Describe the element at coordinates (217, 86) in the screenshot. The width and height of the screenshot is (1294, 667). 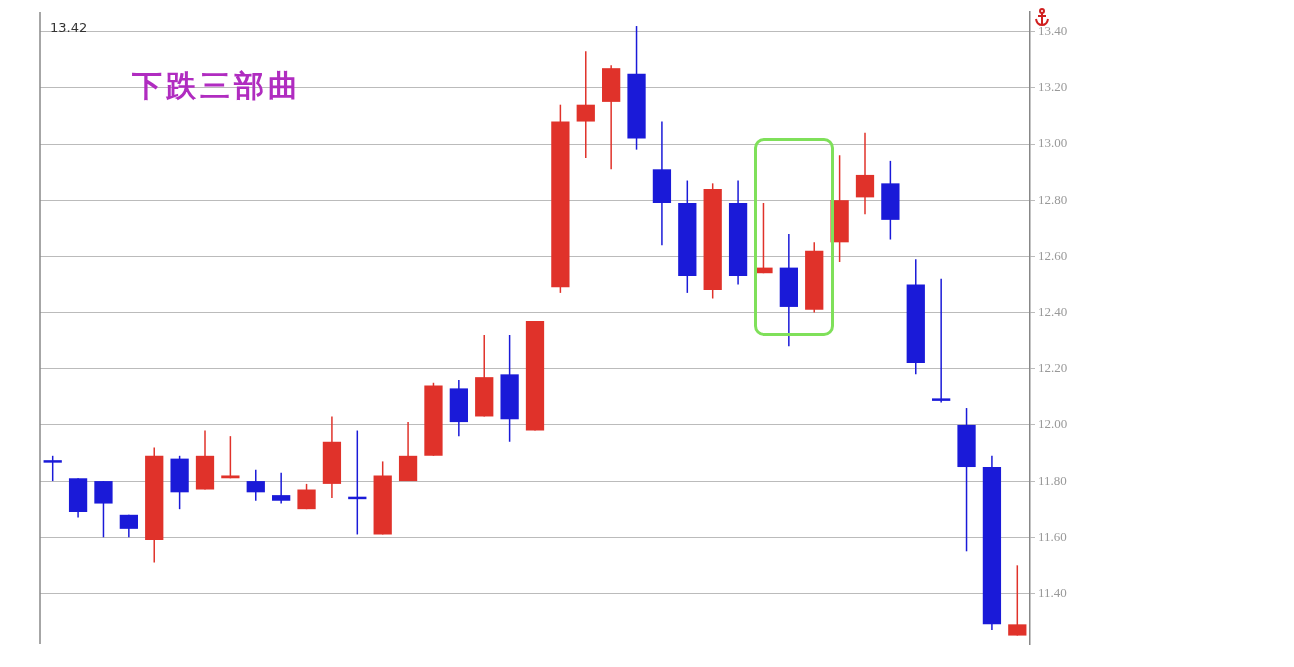
I see `text: 下跌三部曲` at that location.